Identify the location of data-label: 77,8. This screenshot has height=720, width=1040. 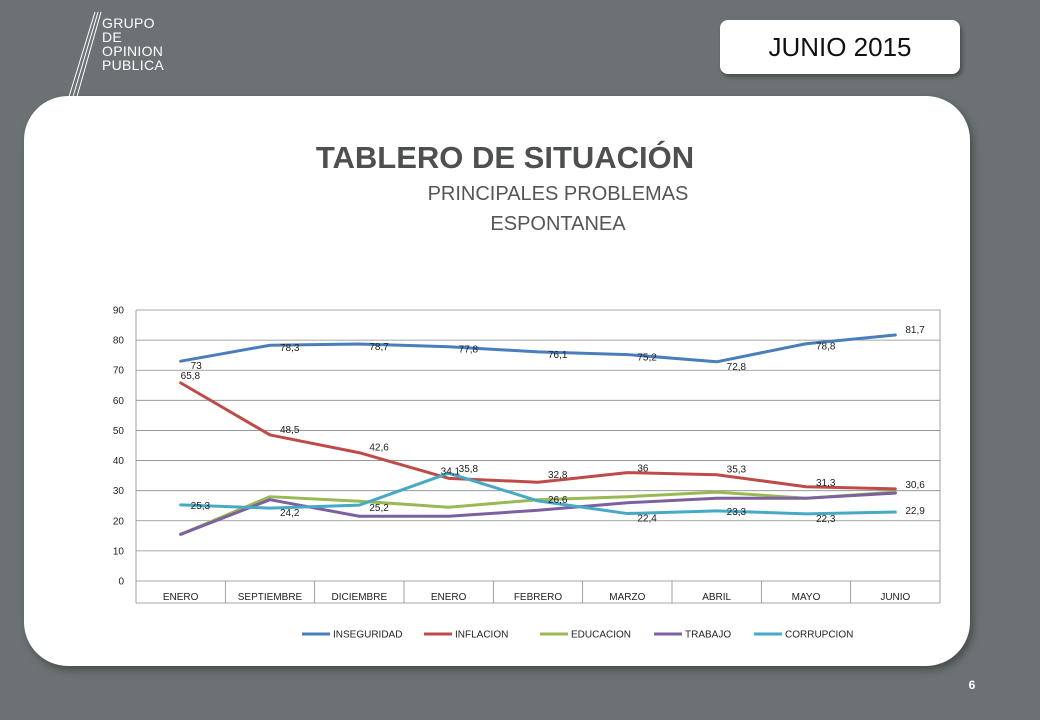
(469, 350).